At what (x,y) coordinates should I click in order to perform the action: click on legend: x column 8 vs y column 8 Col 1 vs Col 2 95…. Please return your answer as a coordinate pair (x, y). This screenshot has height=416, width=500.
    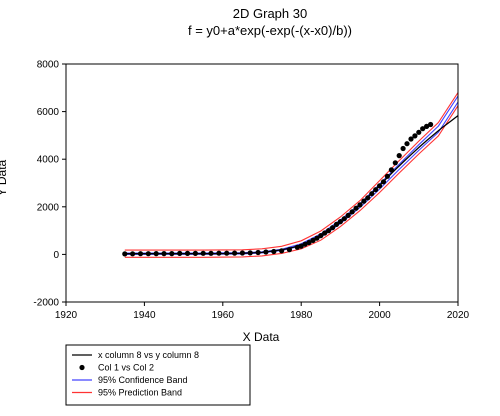
    Looking at the image, I should click on (158, 375).